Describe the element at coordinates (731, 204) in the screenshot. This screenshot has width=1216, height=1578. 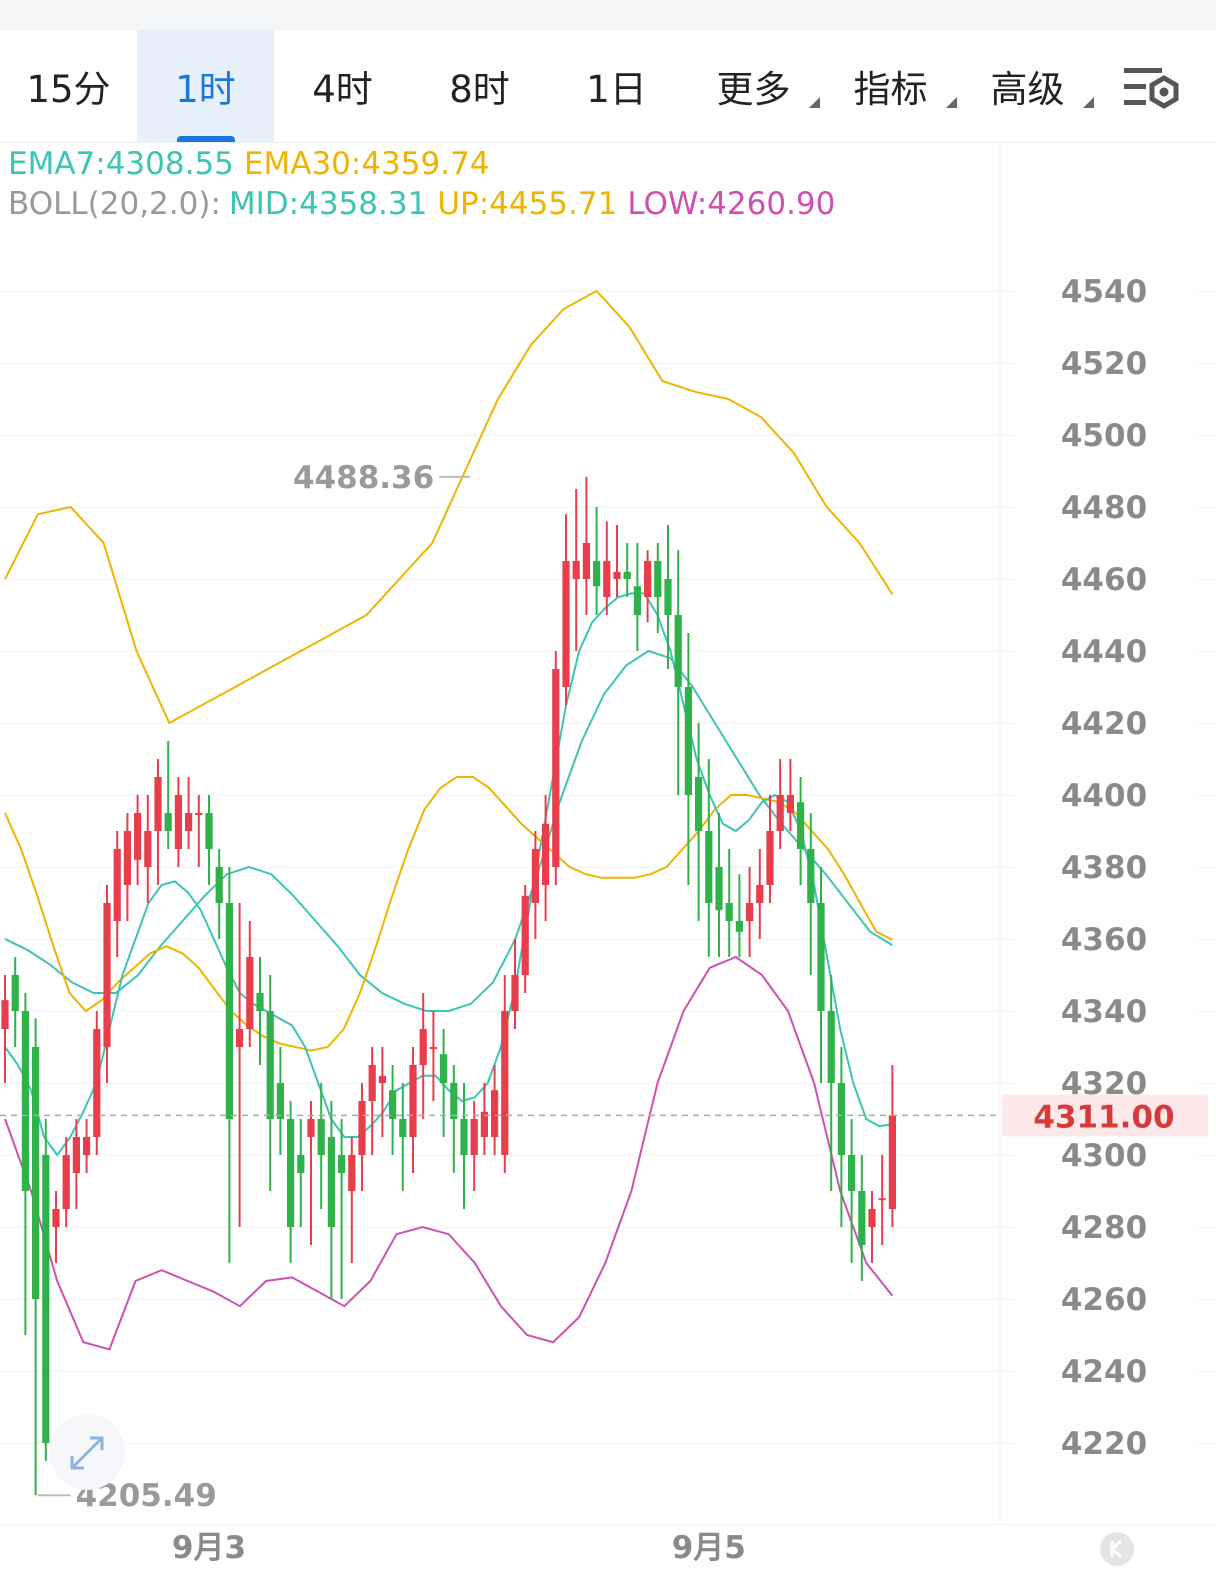
I see `boll-low-value: LOW:4260.90` at that location.